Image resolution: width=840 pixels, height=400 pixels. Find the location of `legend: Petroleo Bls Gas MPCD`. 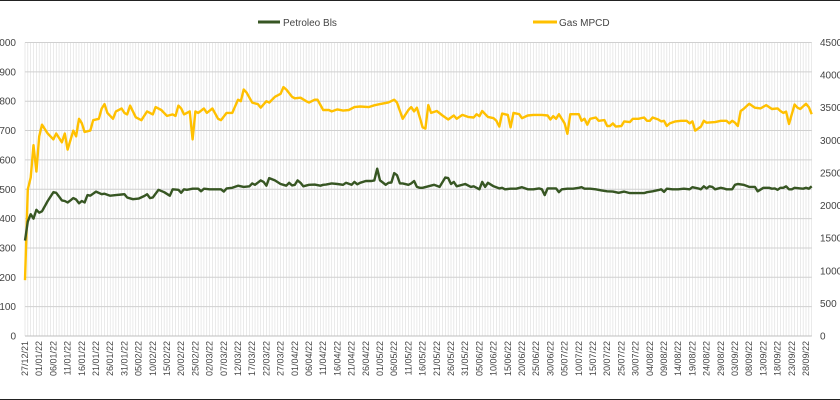

legend: Petroleo Bls Gas MPCD is located at coordinates (434, 23).